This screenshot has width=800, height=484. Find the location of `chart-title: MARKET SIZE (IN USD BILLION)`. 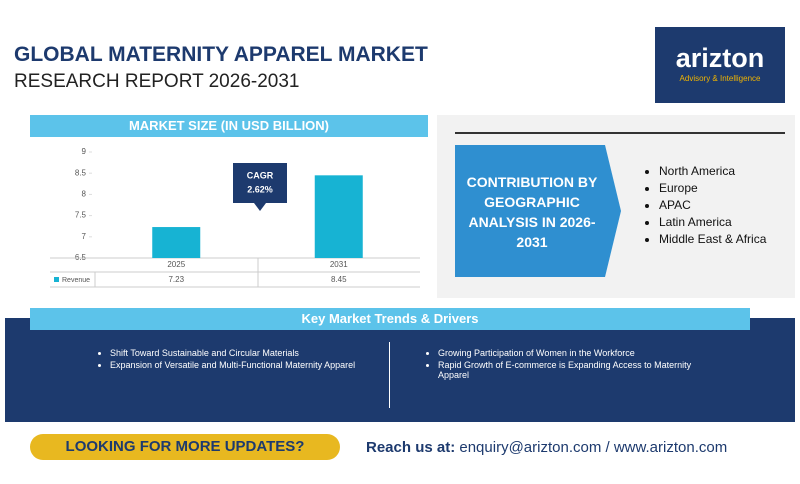

chart-title: MARKET SIZE (IN USD BILLION) is located at coordinates (229, 126).